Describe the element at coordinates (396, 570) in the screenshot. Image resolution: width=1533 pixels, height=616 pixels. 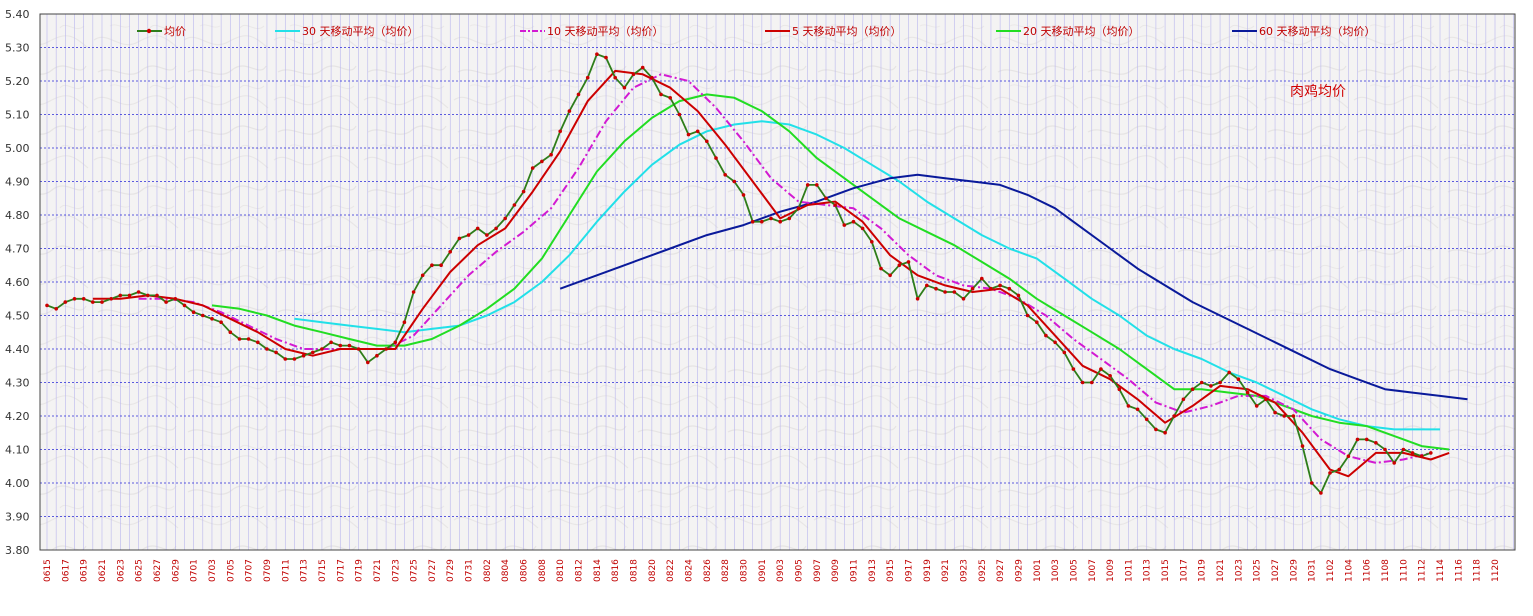
I see `x-tick-label: 0723` at that location.